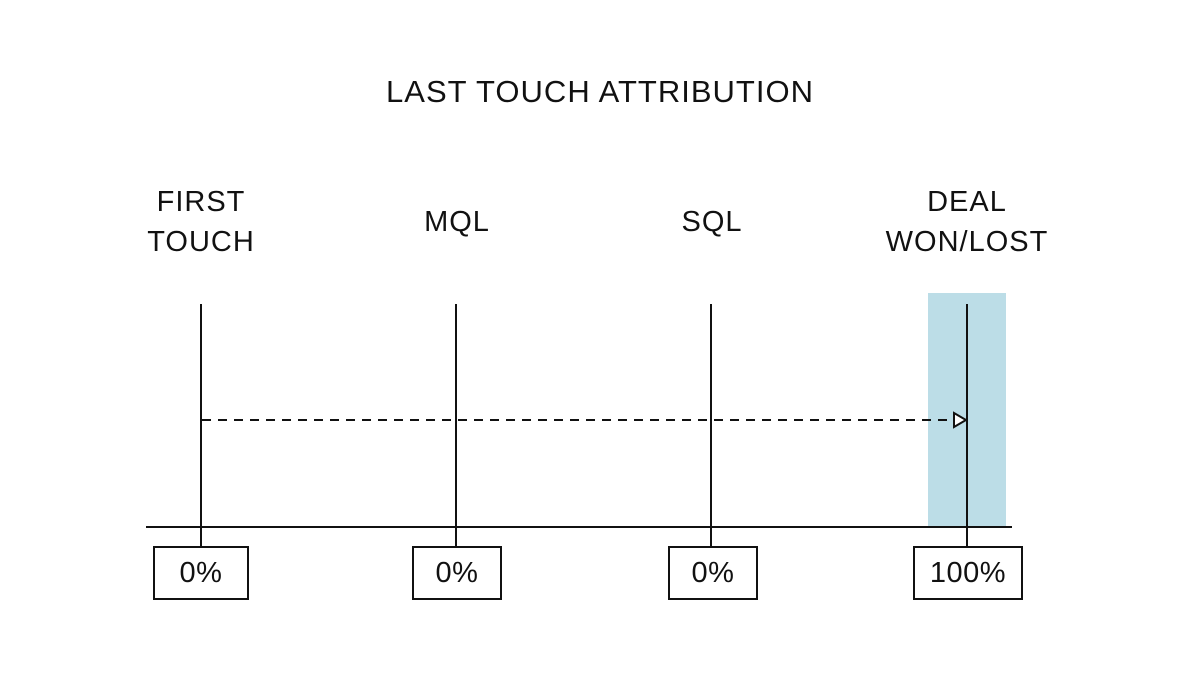 The image size is (1200, 676). I want to click on stage-line-first-touch, so click(201, 425).